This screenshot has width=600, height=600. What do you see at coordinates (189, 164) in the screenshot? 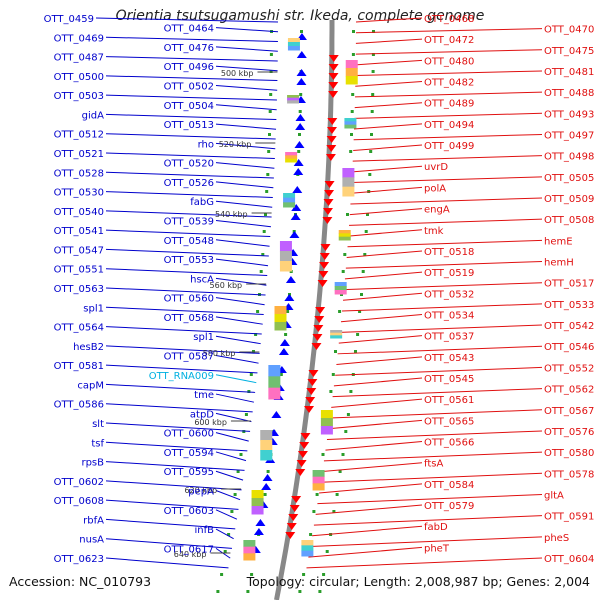
I see `gene-label: OTT_0520` at bounding box center [189, 164].